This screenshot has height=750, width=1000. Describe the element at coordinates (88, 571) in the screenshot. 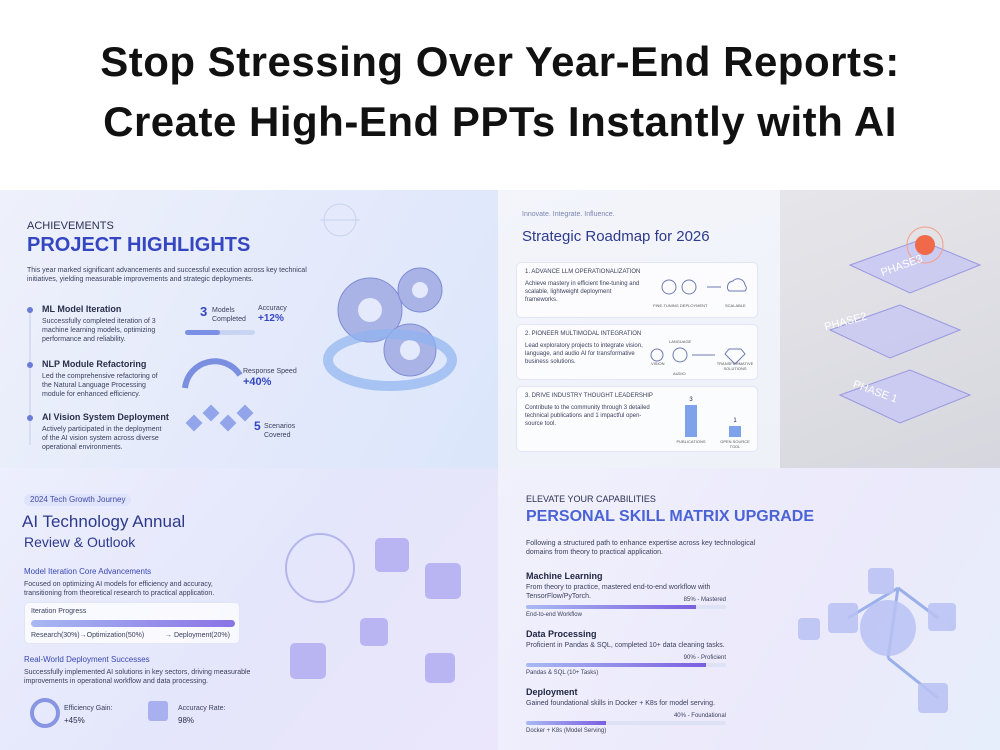

I see `section-title: Model Iteration Core Advancements` at that location.